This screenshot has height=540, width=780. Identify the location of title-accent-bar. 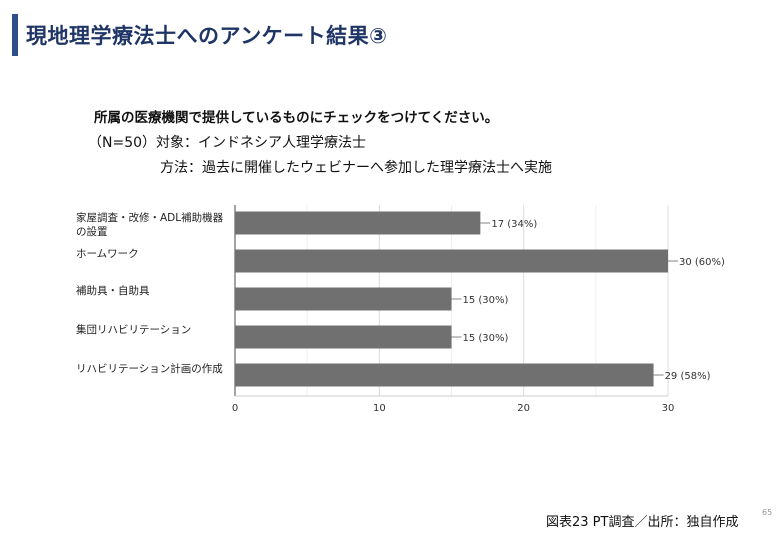
(15, 35).